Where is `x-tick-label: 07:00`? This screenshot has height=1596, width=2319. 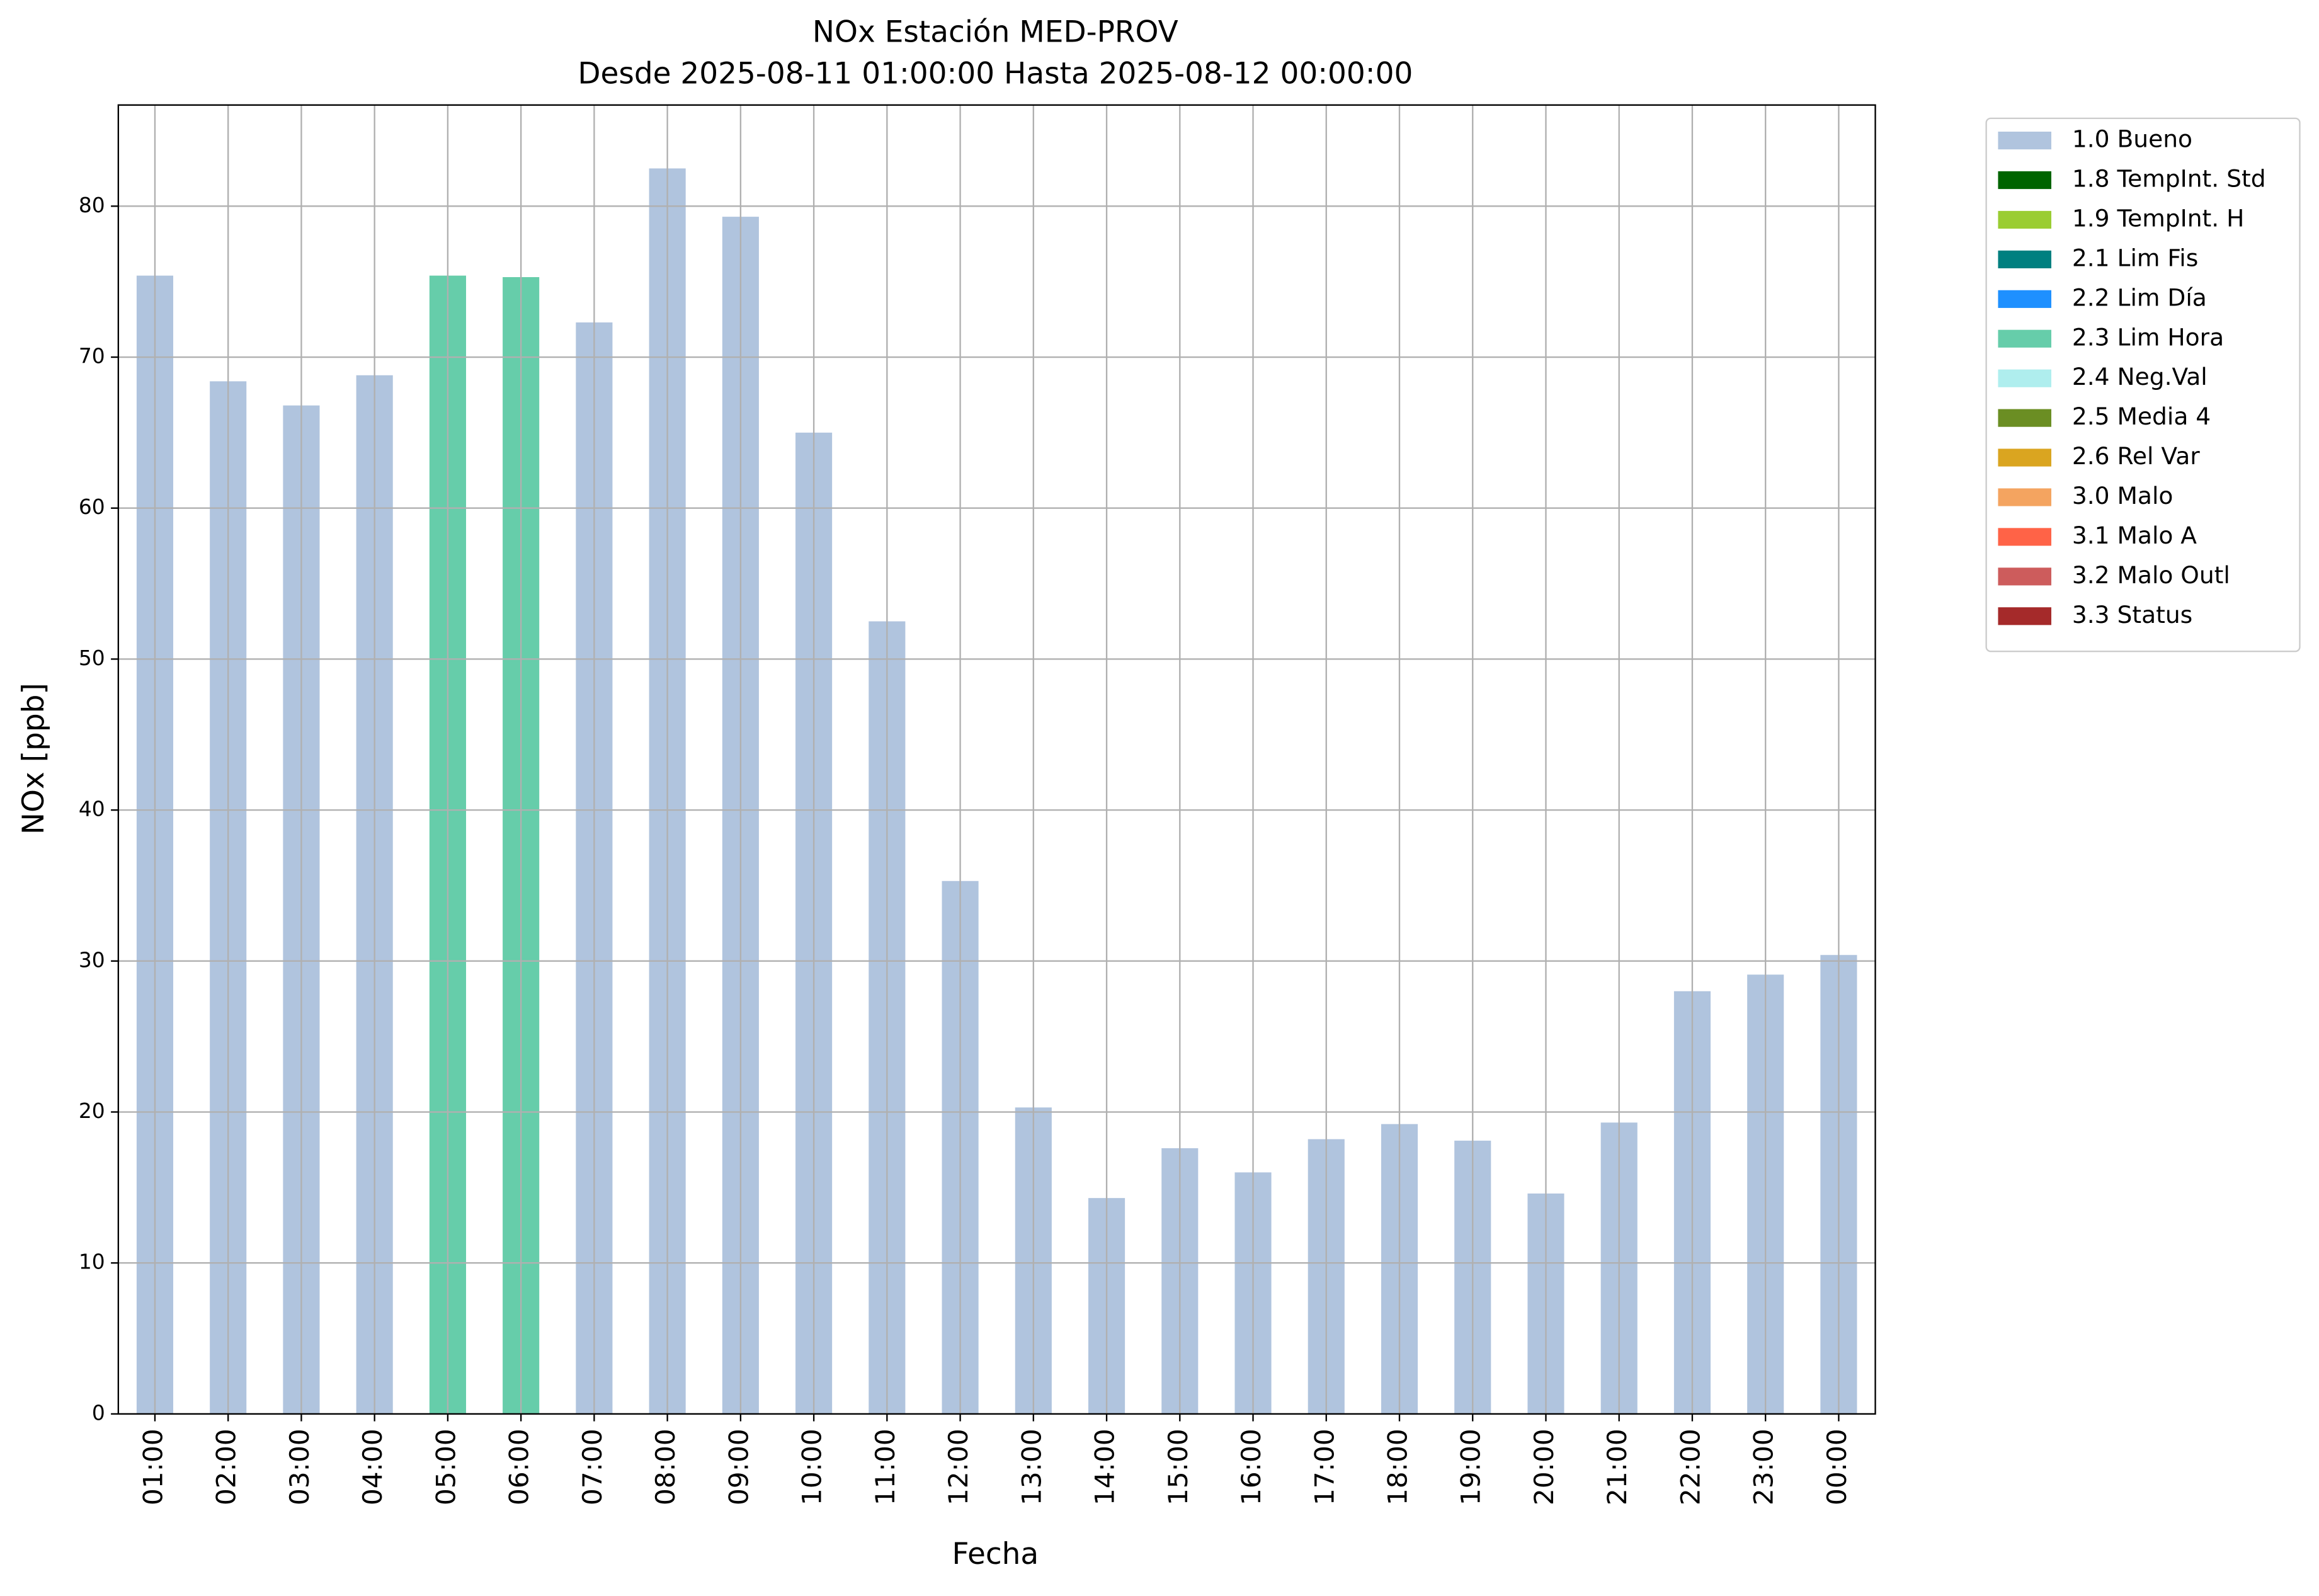
x-tick-label: 07:00 is located at coordinates (592, 1466).